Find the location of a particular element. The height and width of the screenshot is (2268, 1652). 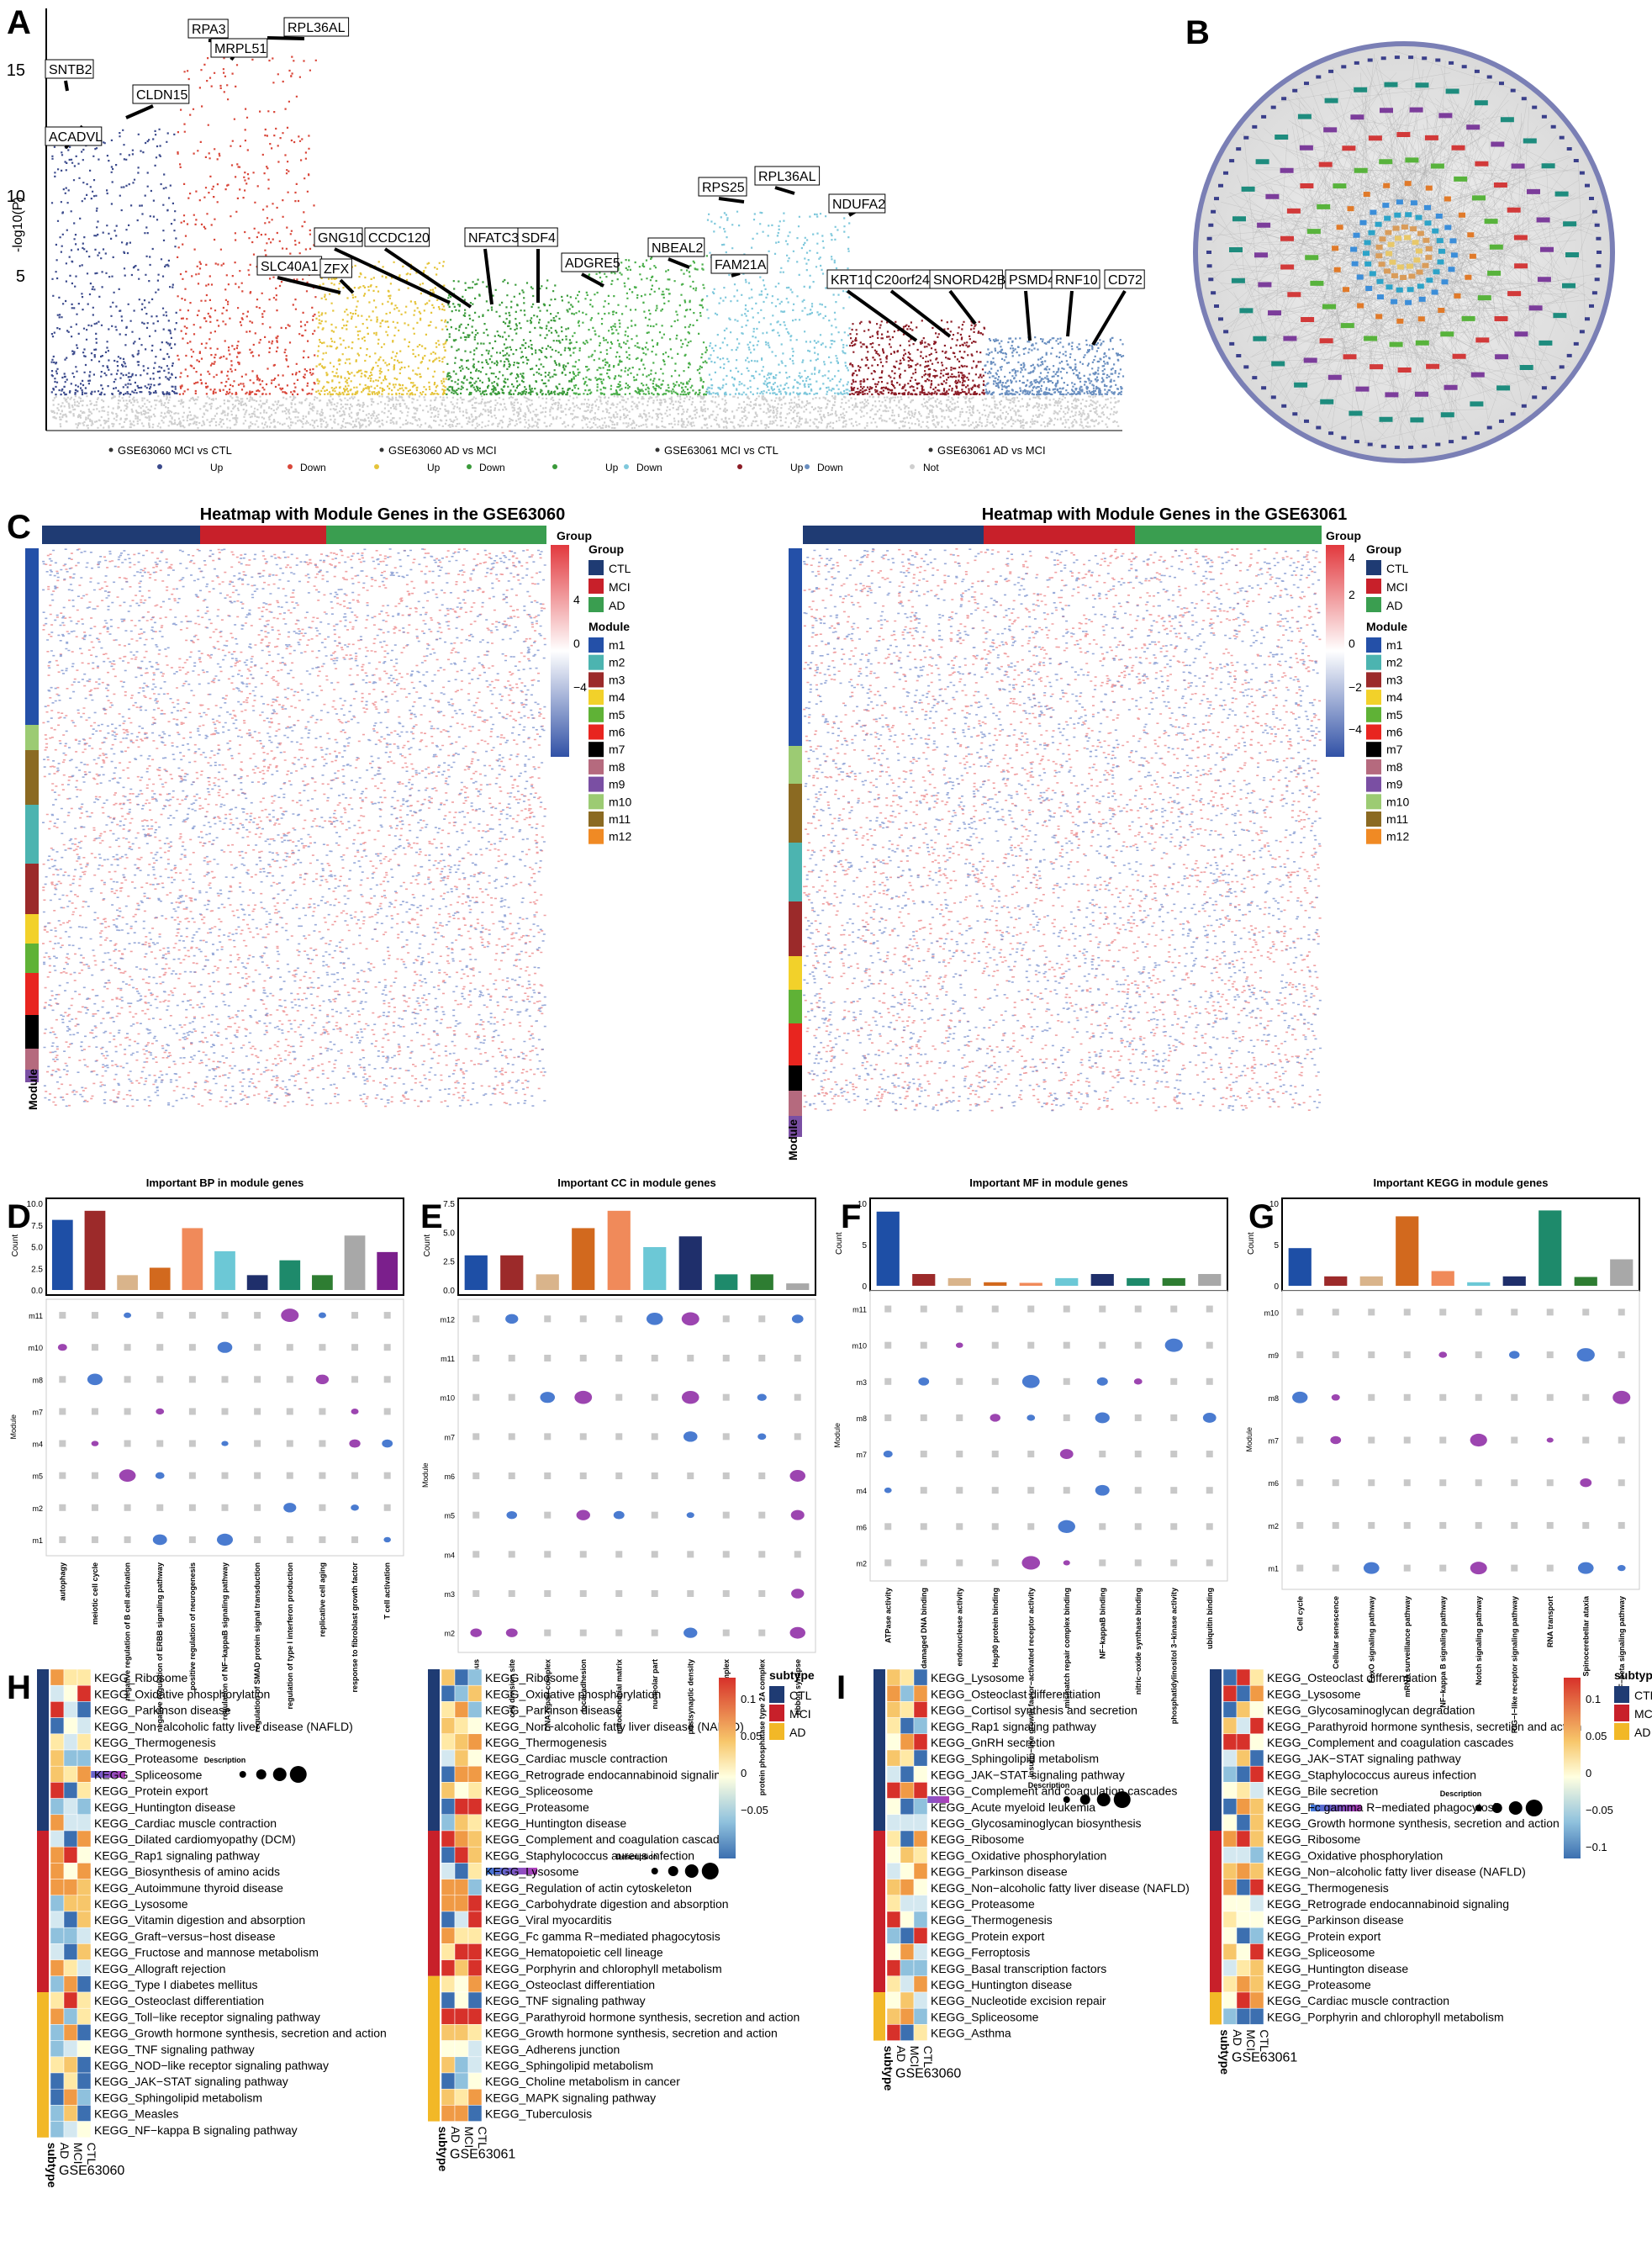

legend-module-label: m6 is located at coordinates (1394, 732).